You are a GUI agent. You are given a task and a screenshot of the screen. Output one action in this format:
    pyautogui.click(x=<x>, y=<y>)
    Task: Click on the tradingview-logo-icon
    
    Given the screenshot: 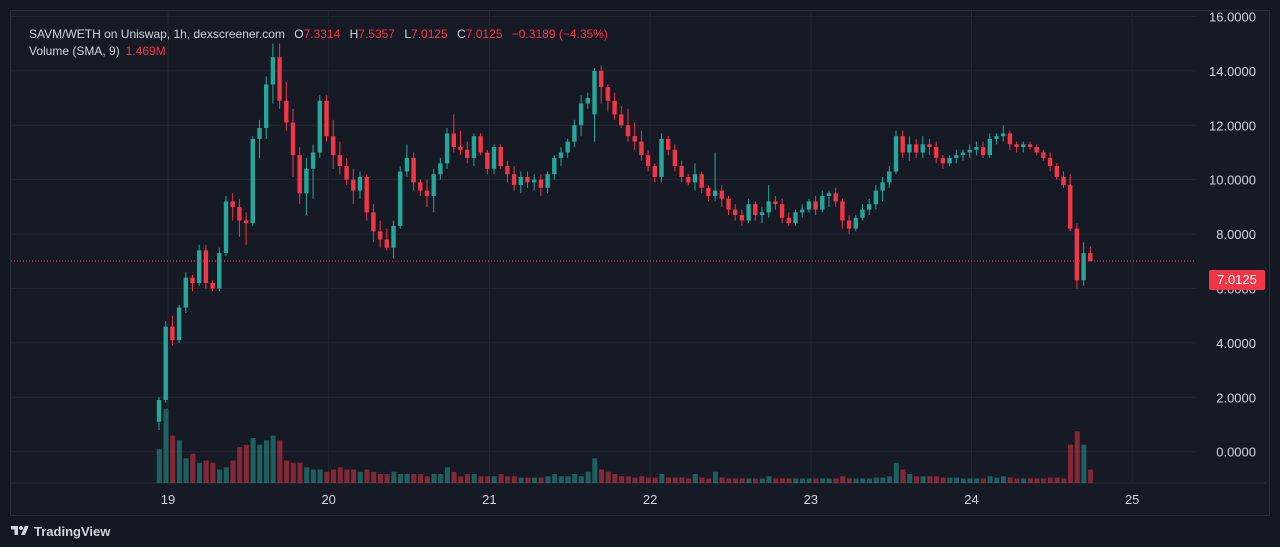 What is the action you would take?
    pyautogui.click(x=20, y=531)
    